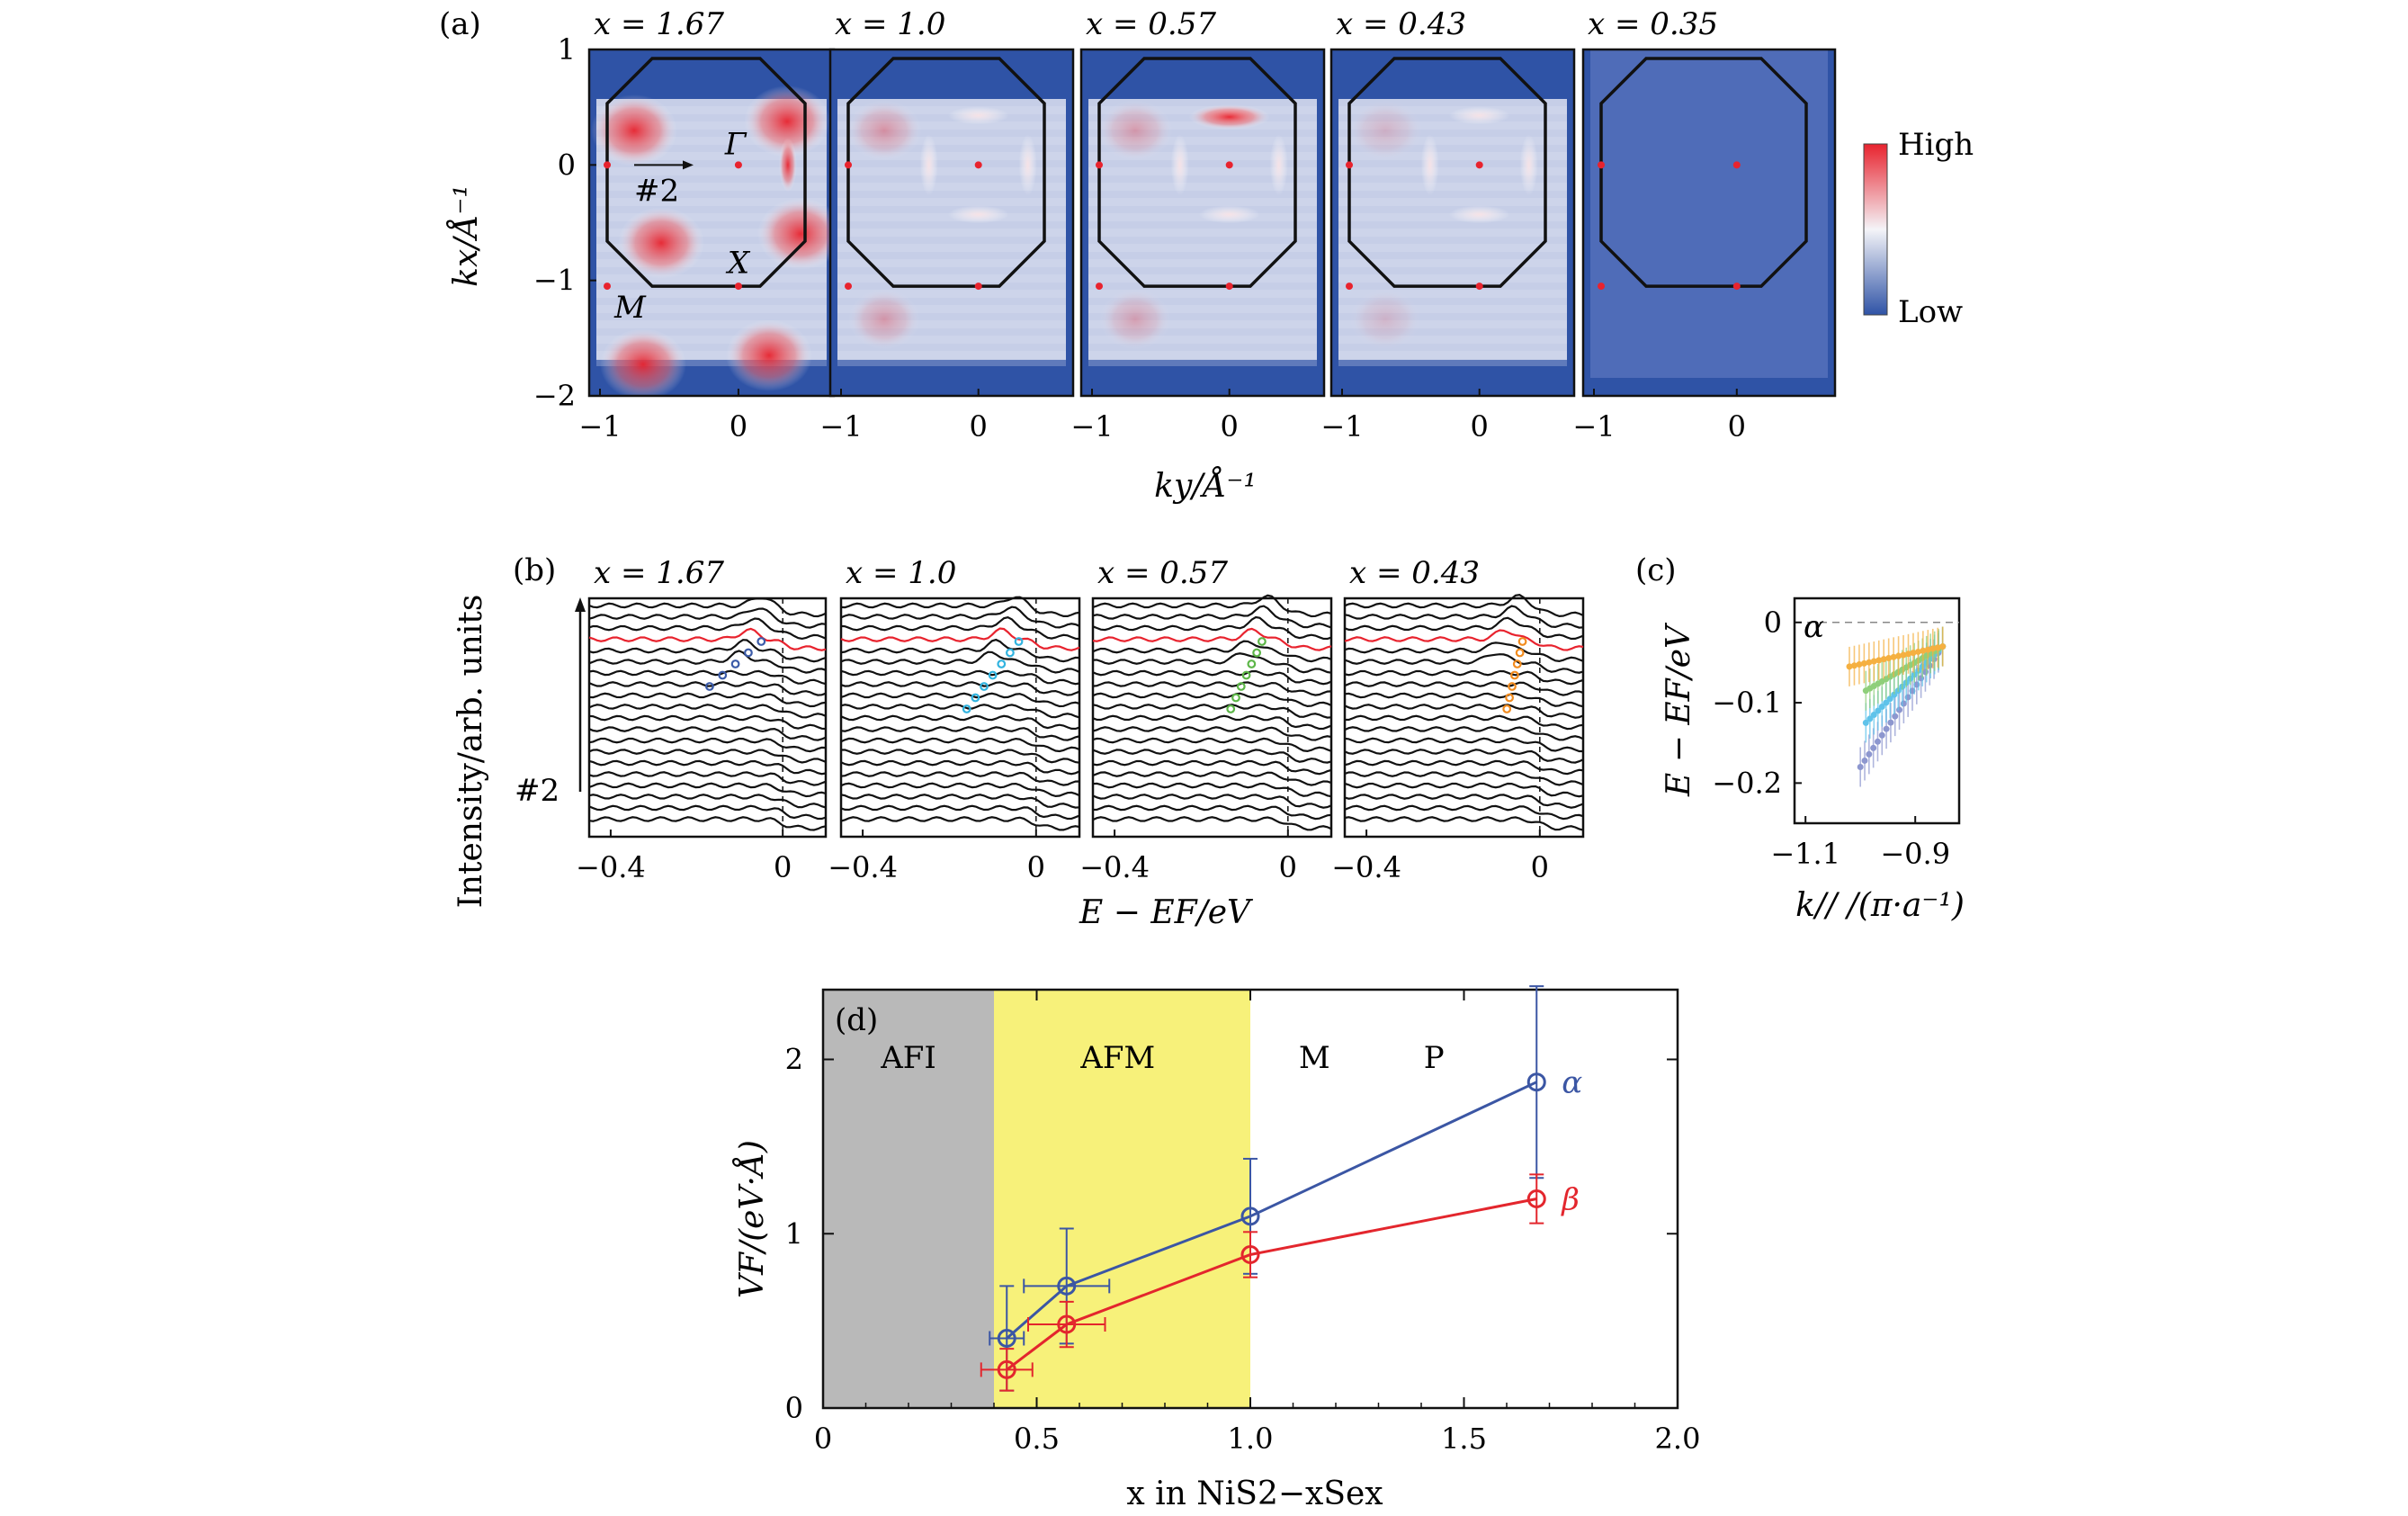 Image resolution: width=2408 pixels, height=1516 pixels. I want to click on panel-c-label: (c), so click(1656, 570).